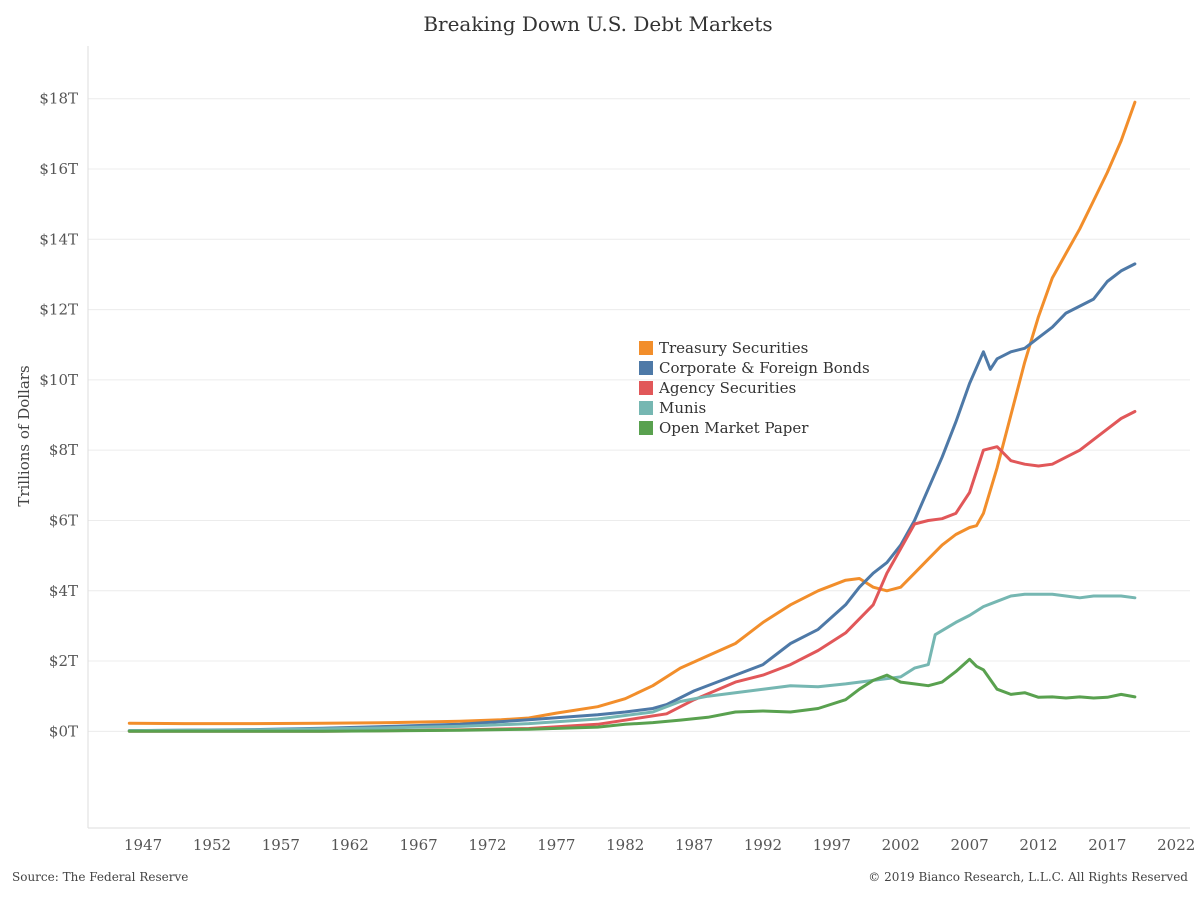 The height and width of the screenshot is (900, 1200). I want to click on legend-label: Open Market Paper, so click(734, 428).